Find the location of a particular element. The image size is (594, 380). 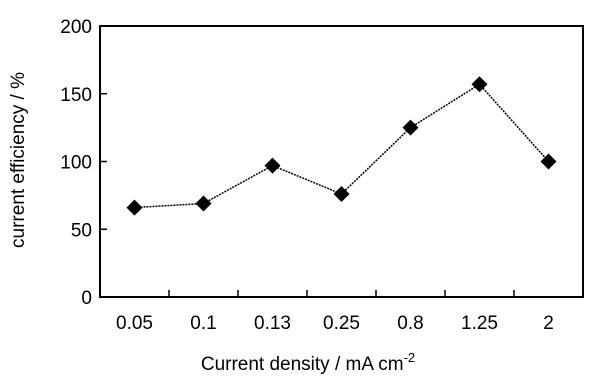

x-axis-title: Current density / mA cm-2 is located at coordinates (308, 362).